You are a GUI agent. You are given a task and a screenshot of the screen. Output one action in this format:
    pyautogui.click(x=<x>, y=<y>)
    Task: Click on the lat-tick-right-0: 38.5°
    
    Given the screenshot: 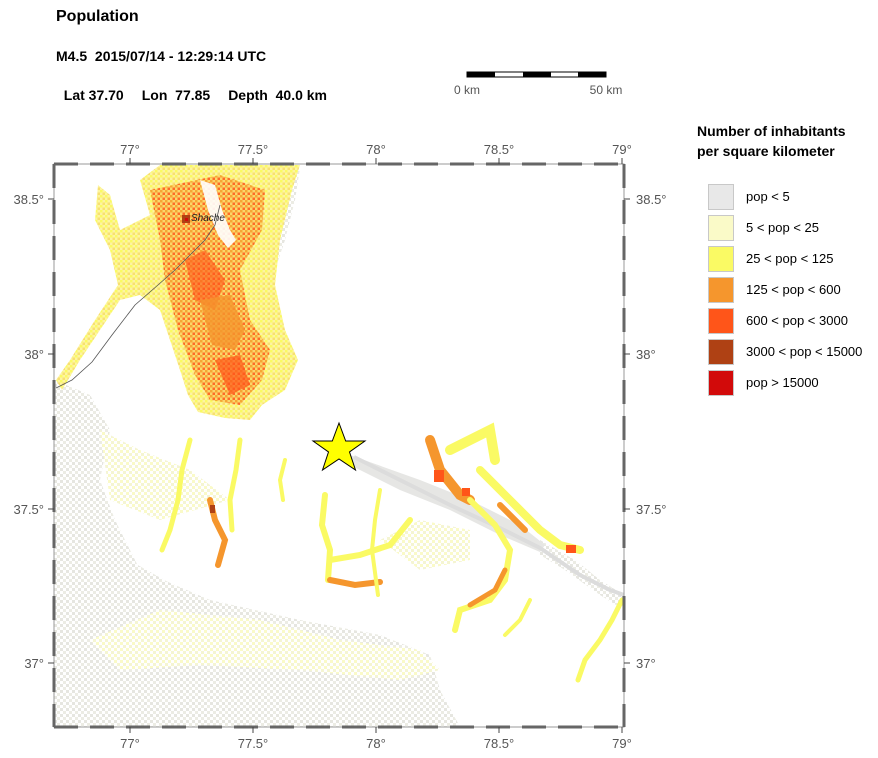 What is the action you would take?
    pyautogui.click(x=651, y=199)
    